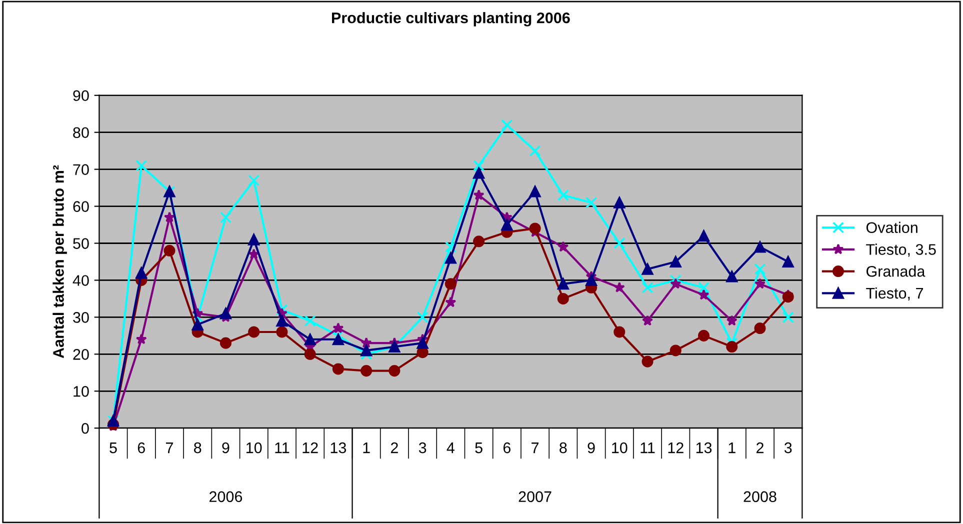 The width and height of the screenshot is (963, 524). I want to click on x-tick-label: 4, so click(450, 448).